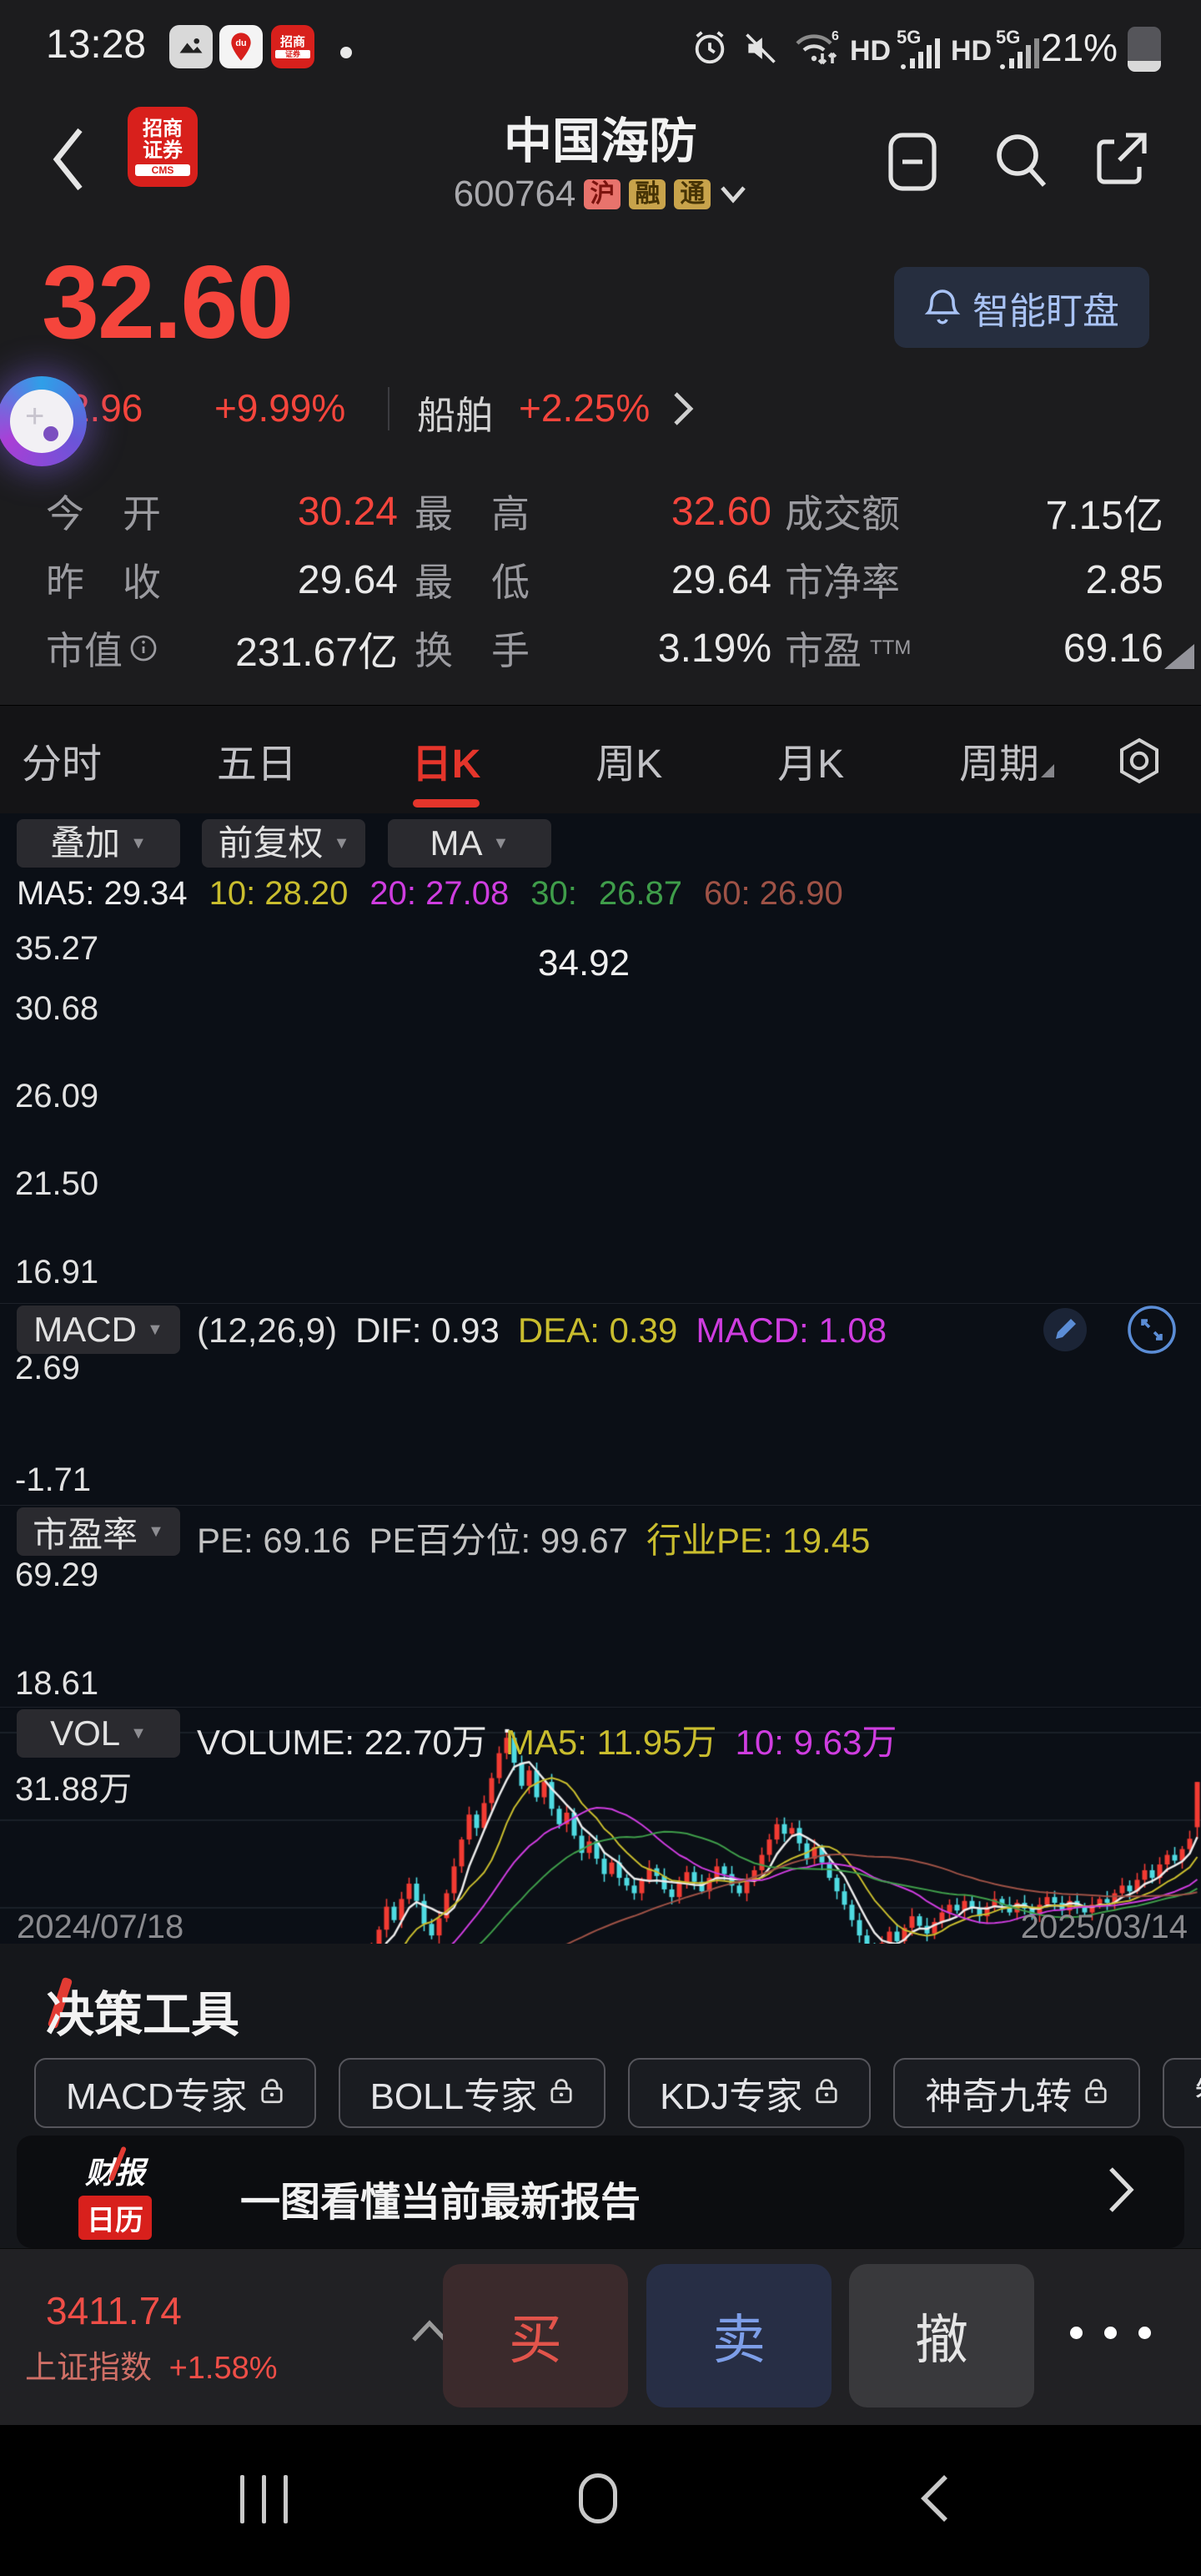 The width and height of the screenshot is (1201, 2576). I want to click on sector-name: 船舶, so click(456, 415).